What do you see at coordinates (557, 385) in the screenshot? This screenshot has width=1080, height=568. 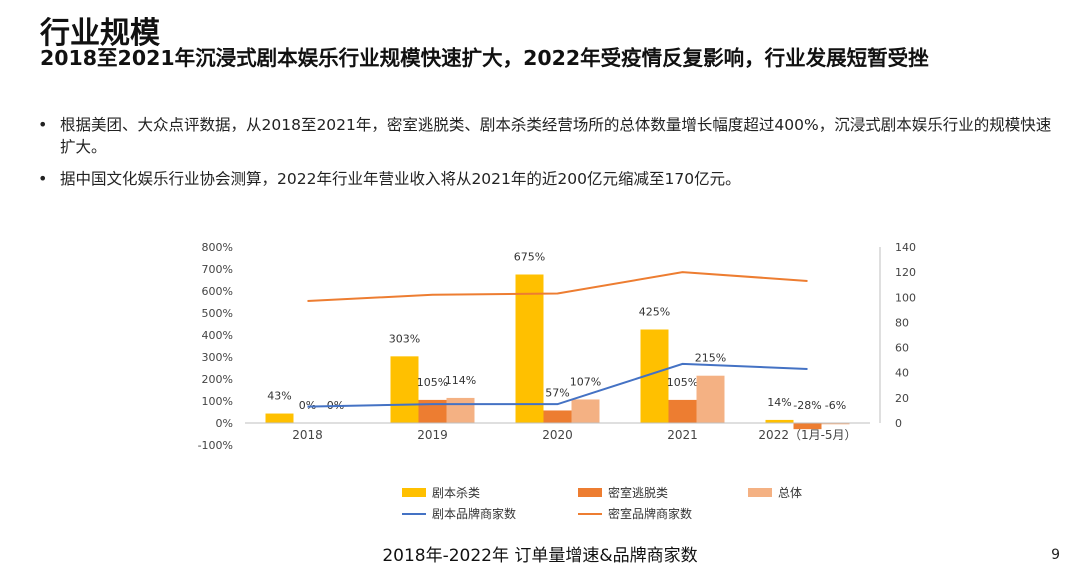 I see `line-jubensha-brands` at bounding box center [557, 385].